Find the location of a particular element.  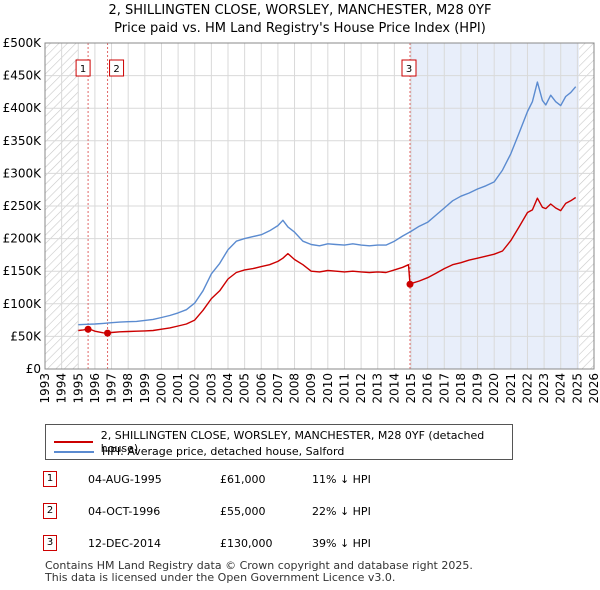

x-tick-label: 1993 is located at coordinates (45, 388).